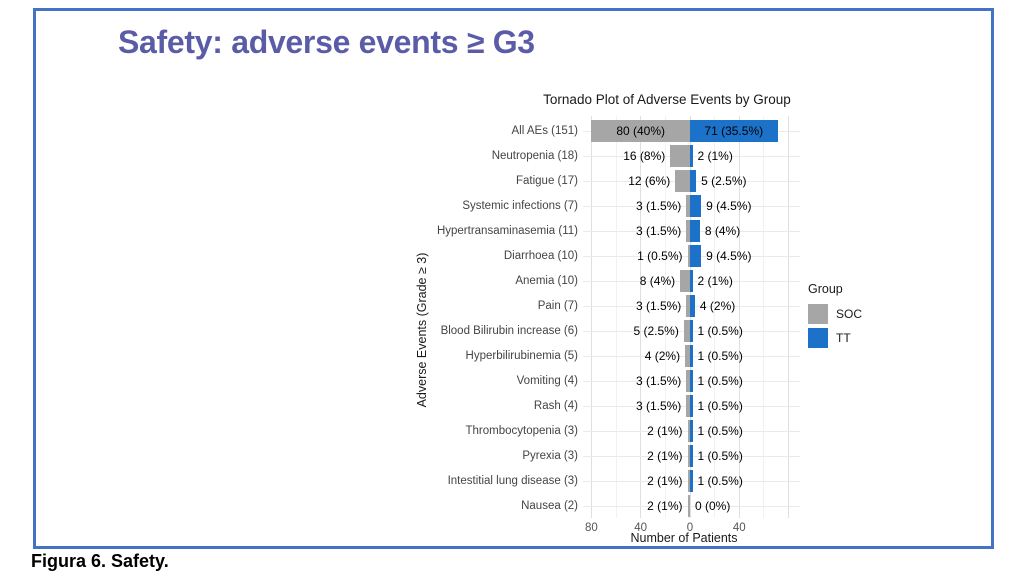  Describe the element at coordinates (512, 481) in the screenshot. I see `category-label: Intestitial lung disease (3)` at that location.